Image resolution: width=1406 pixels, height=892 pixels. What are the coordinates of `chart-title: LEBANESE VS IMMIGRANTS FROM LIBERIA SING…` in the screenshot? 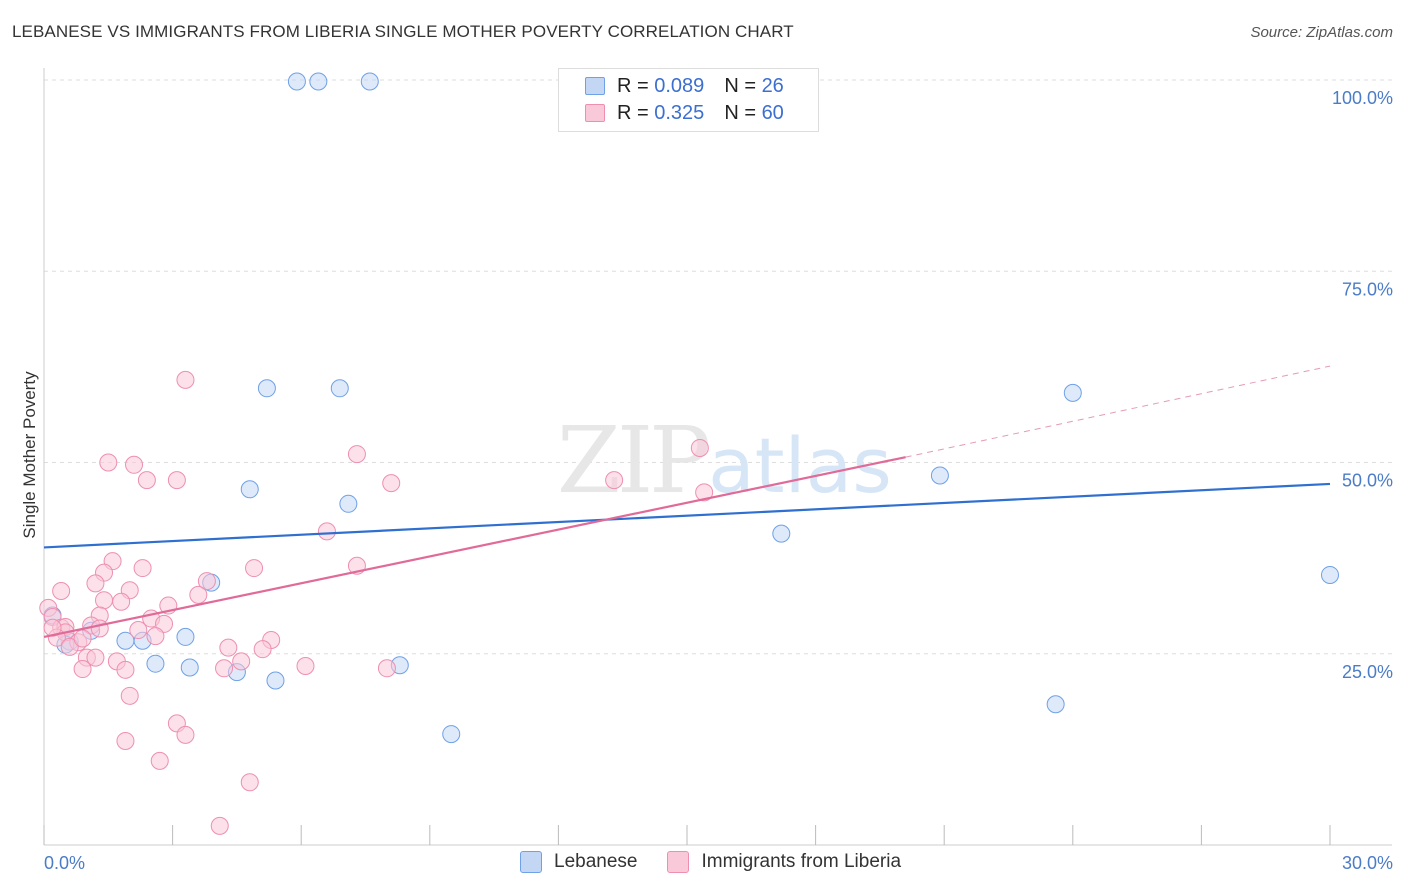 It's located at (403, 31).